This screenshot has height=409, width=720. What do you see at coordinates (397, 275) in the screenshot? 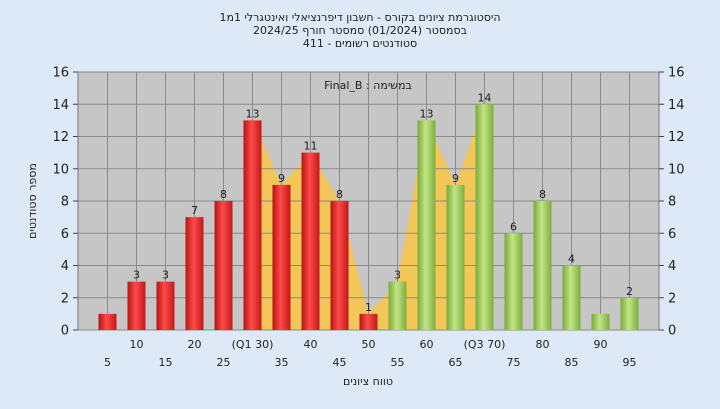
I see `data-label-55: 3` at bounding box center [397, 275].